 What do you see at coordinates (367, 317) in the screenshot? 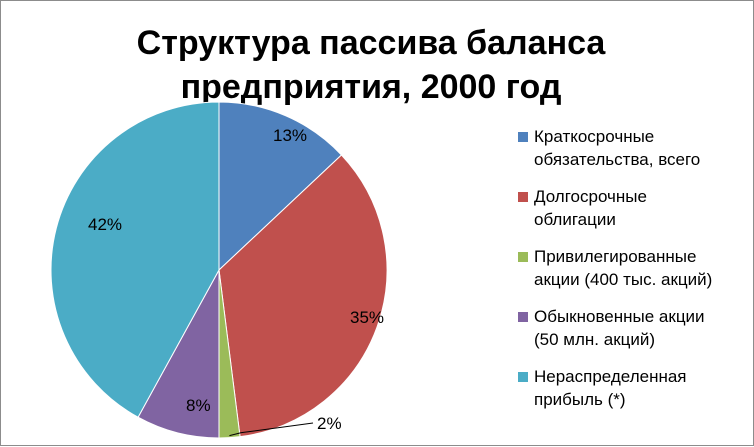
I see `data-label-2: 35%` at bounding box center [367, 317].